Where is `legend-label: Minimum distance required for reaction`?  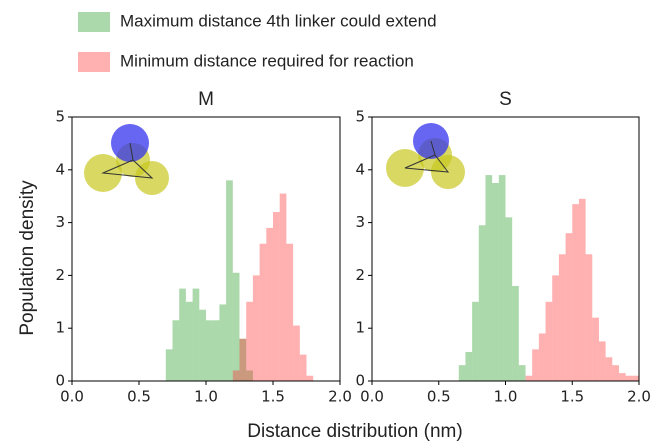 legend-label: Minimum distance required for reaction is located at coordinates (267, 60).